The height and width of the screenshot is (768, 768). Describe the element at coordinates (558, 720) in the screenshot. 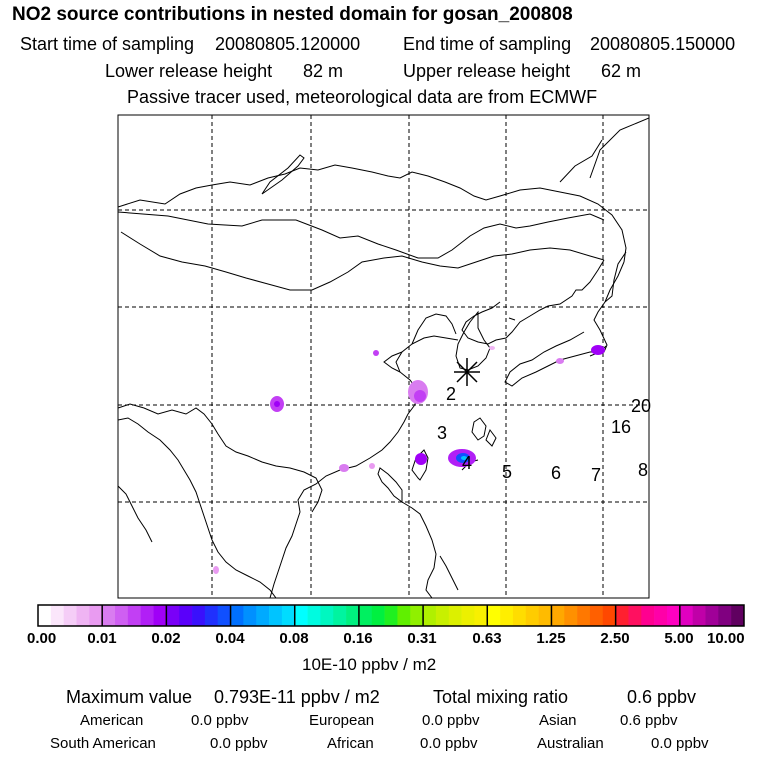

I see `region-asian-label: Asian` at that location.